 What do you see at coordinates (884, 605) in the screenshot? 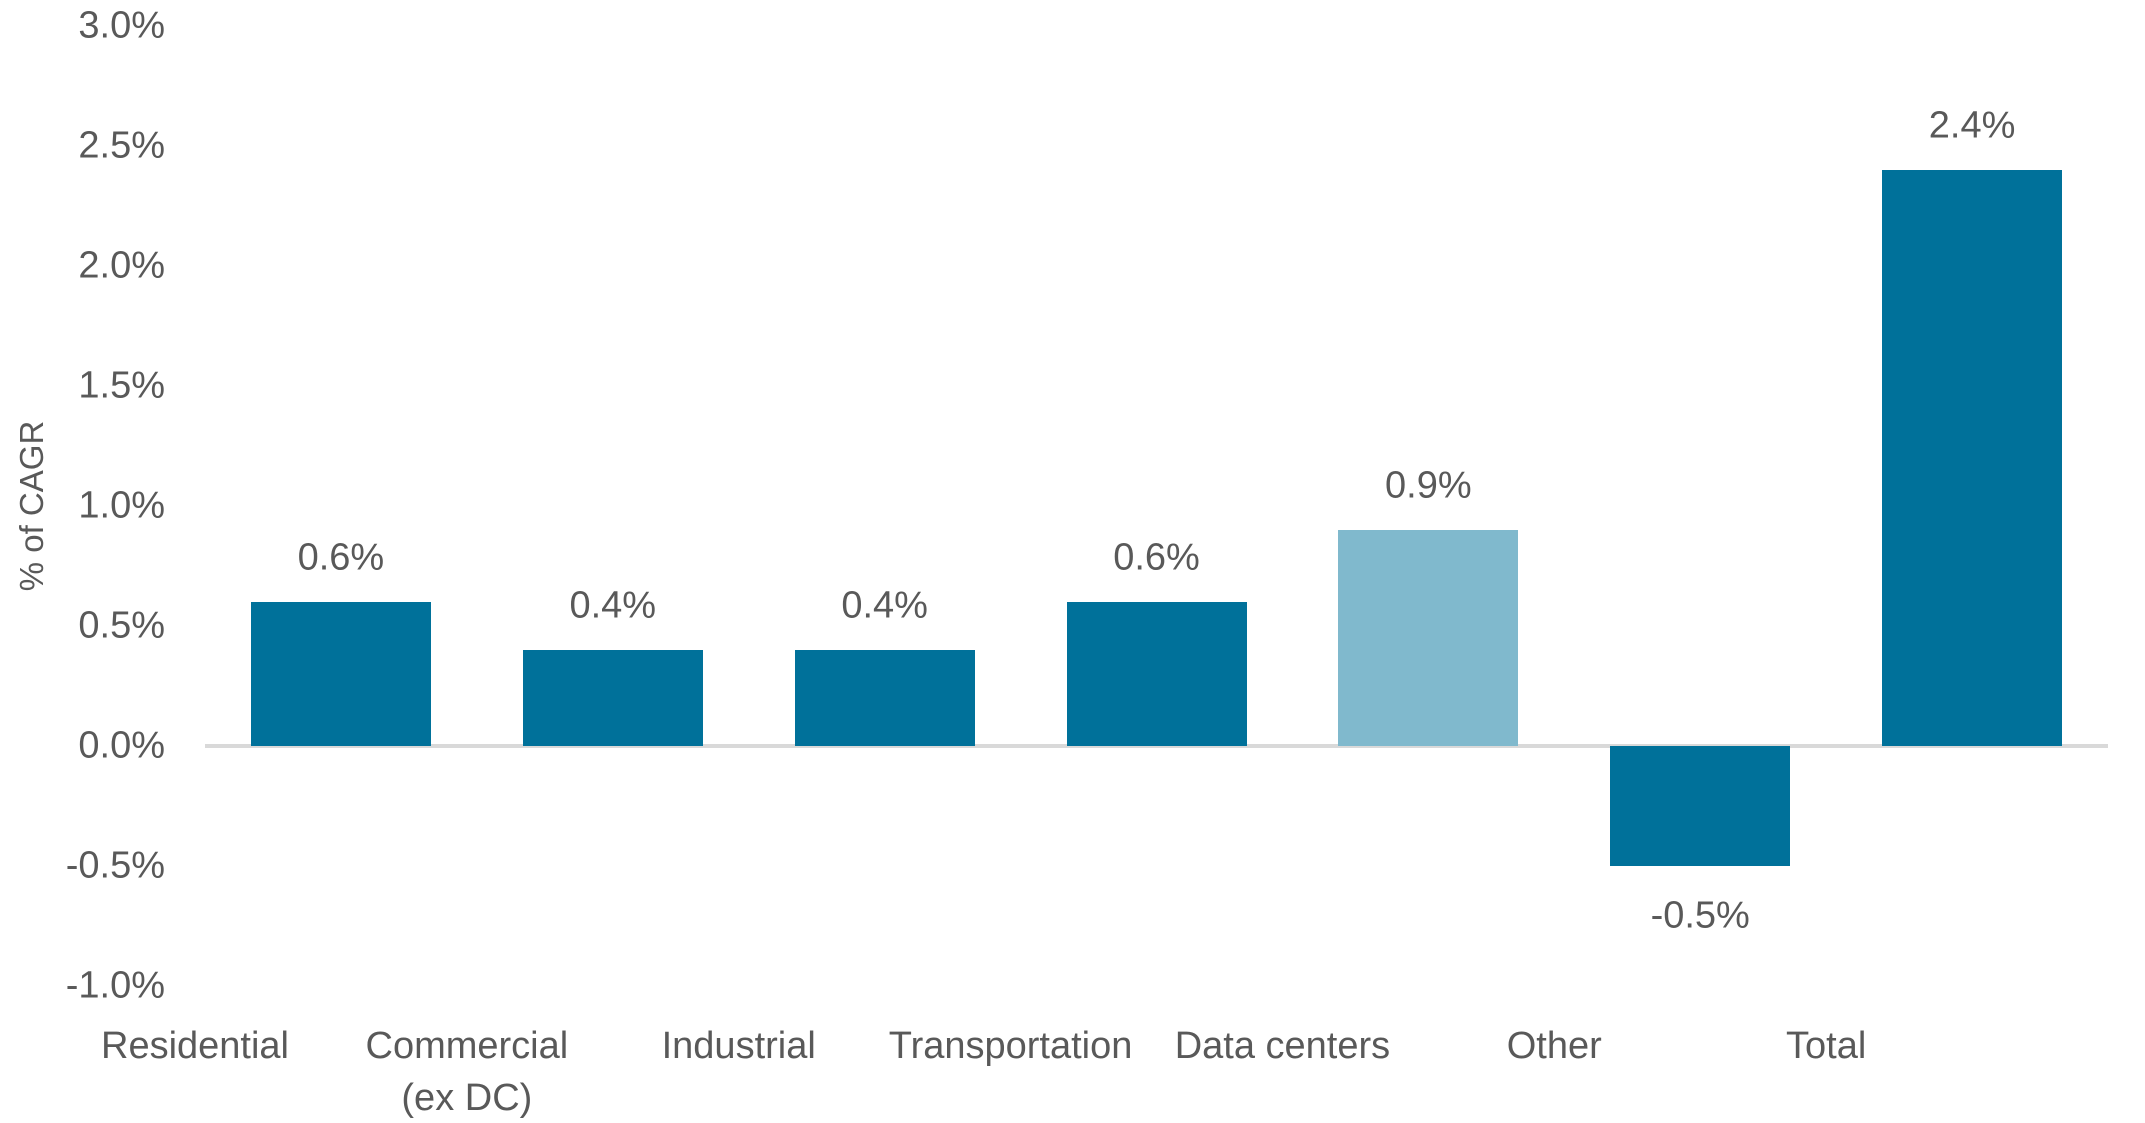
I see `bar-label-industrial: 0.4%` at bounding box center [884, 605].